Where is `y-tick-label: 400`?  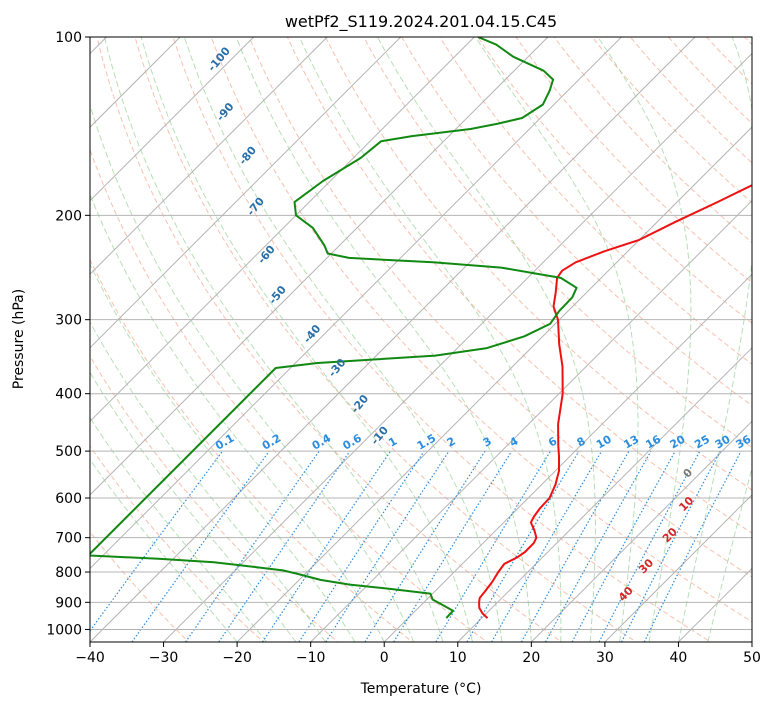
y-tick-label: 400 is located at coordinates (68, 395).